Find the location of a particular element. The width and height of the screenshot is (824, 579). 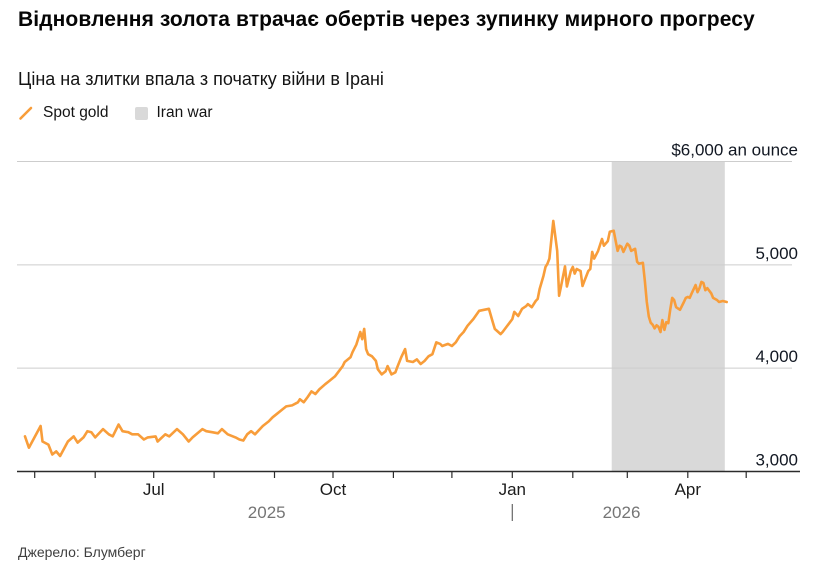

y-axis-label: 3,000 is located at coordinates (776, 460).